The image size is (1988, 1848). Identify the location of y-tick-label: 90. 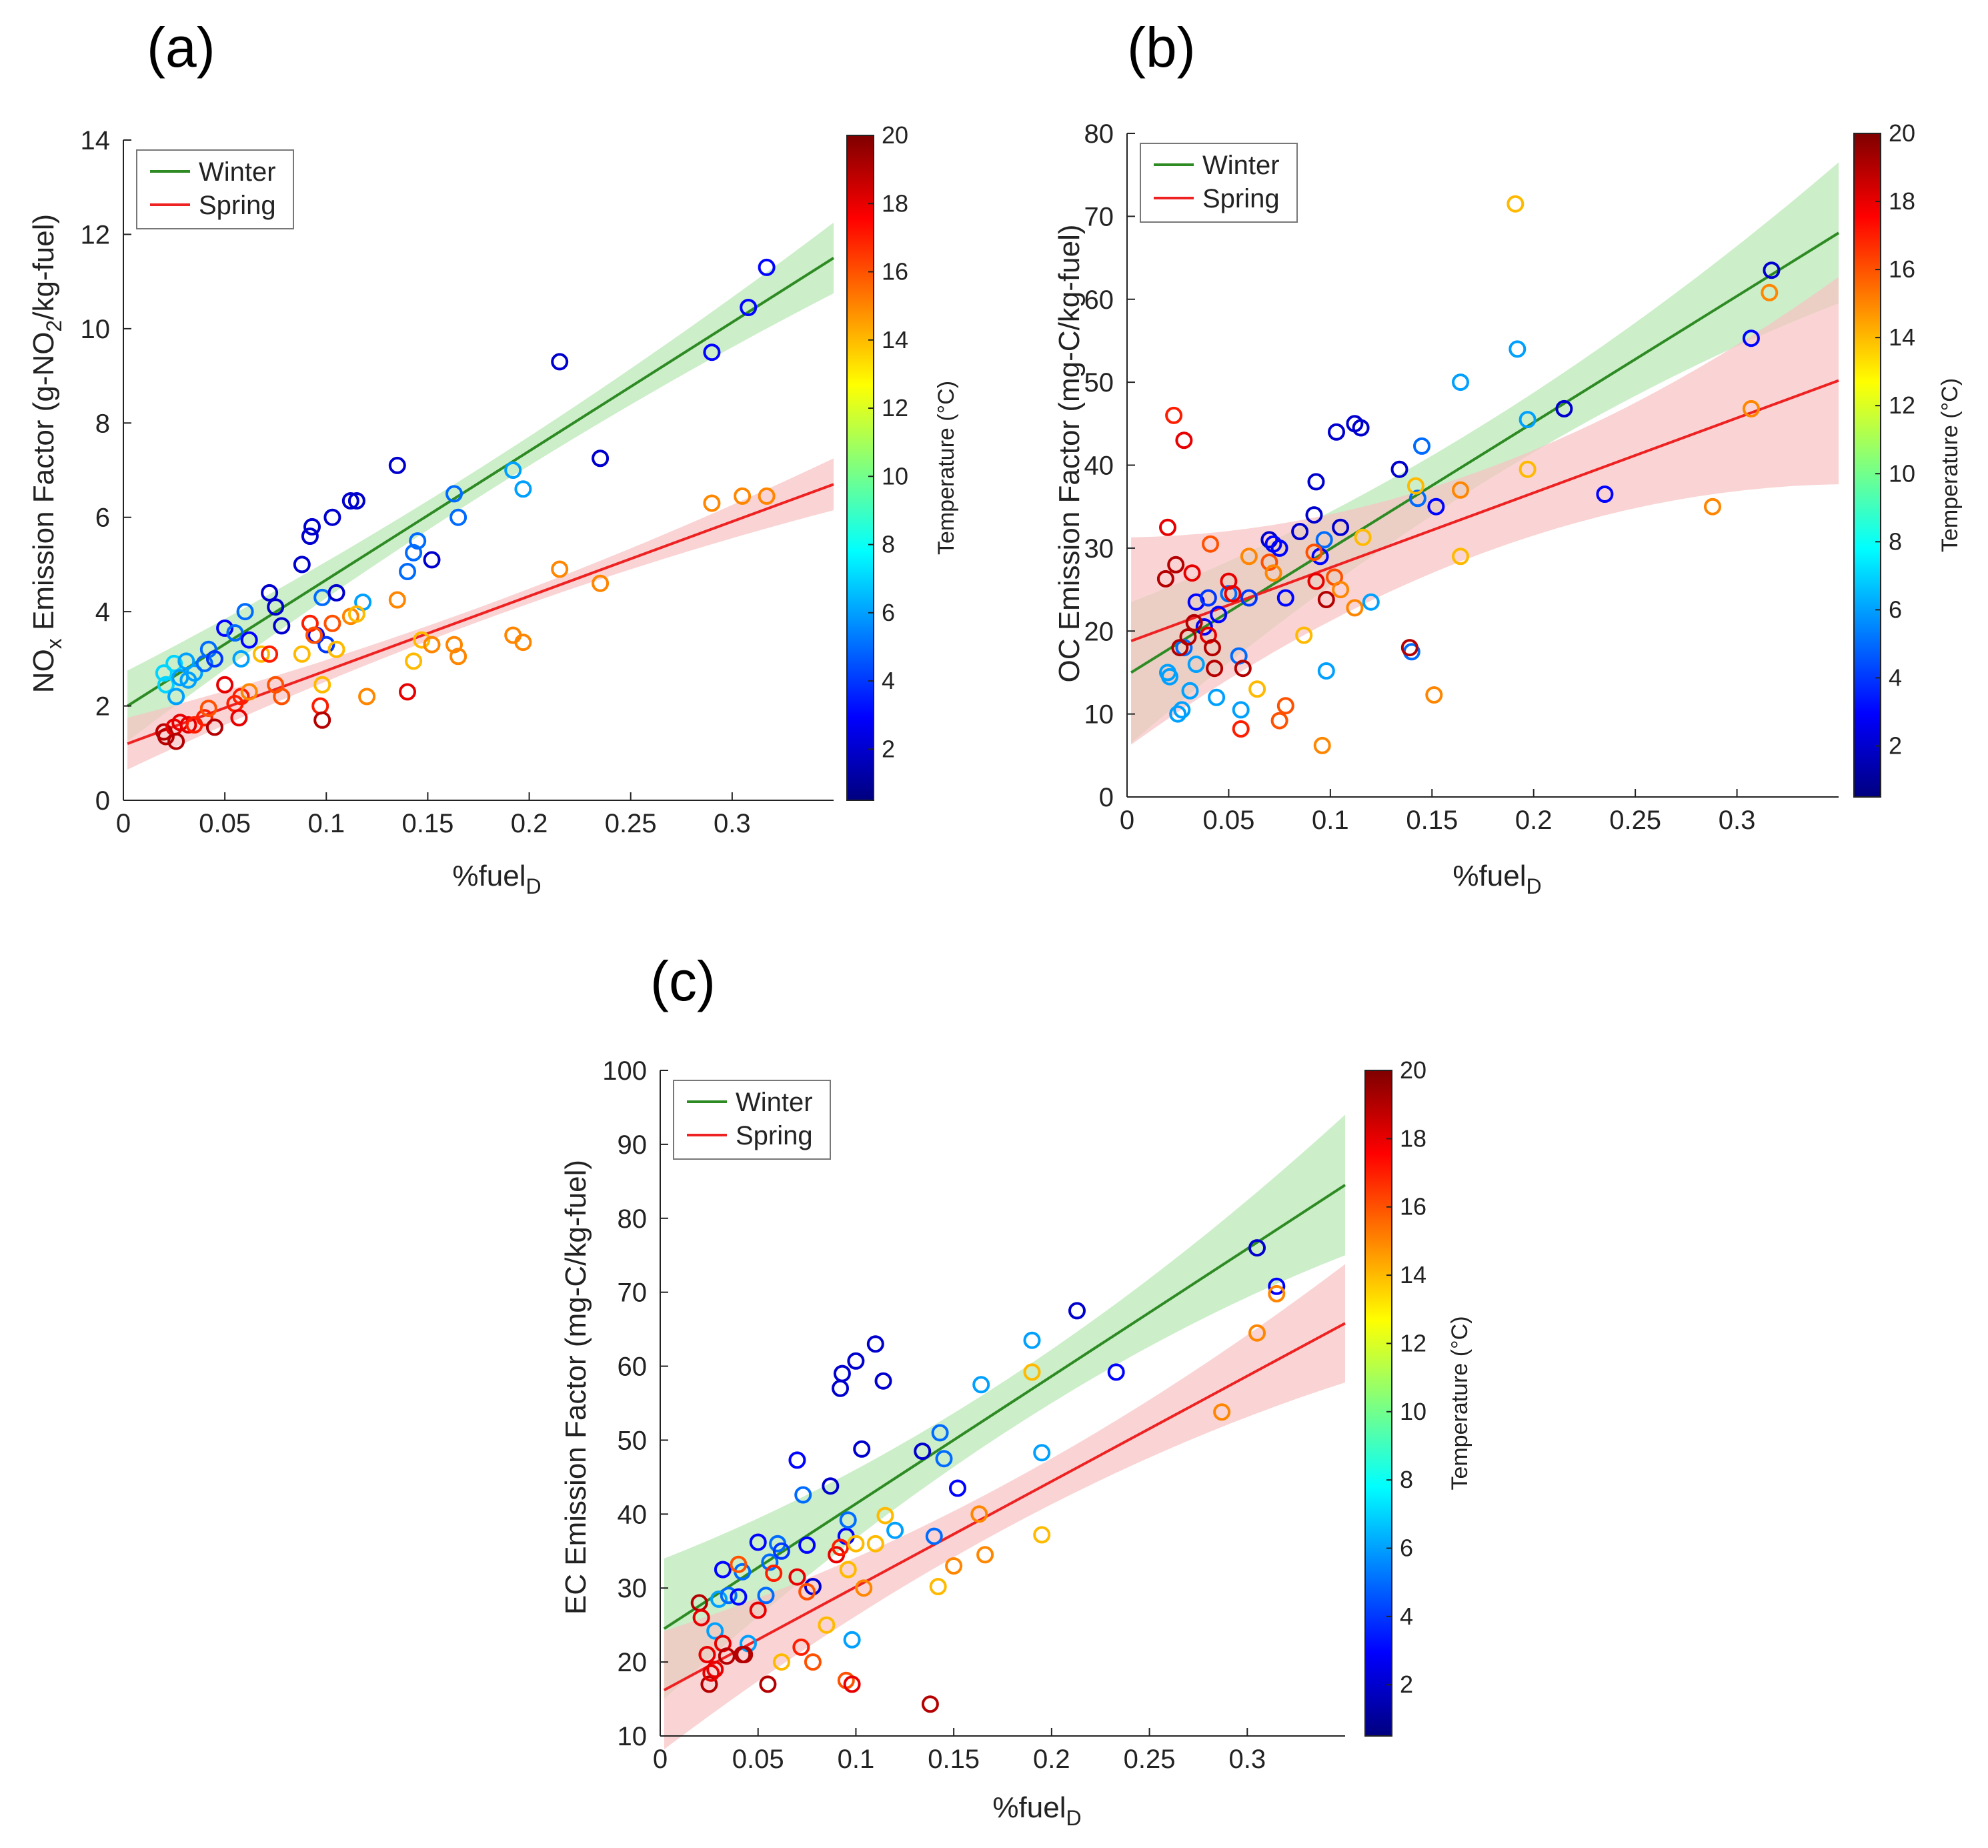
(633, 1145).